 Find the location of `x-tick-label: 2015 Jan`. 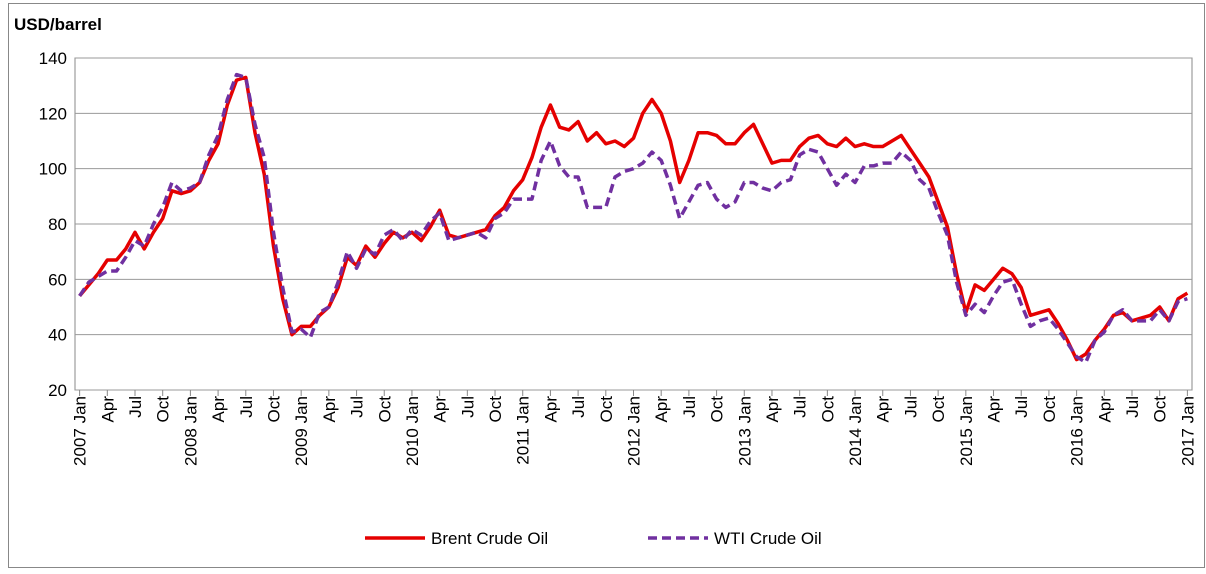

x-tick-label: 2015 Jan is located at coordinates (966, 431).